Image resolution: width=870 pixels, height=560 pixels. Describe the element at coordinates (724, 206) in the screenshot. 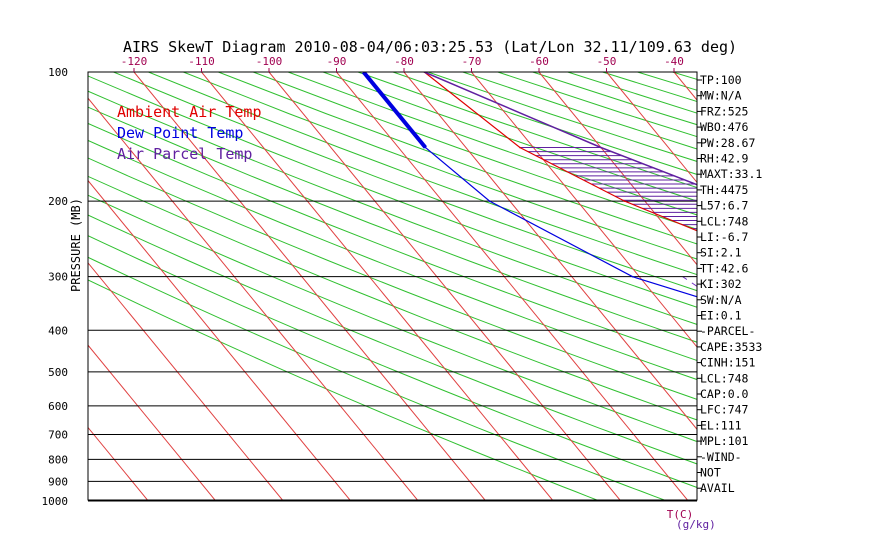

I see `index-label: L57:6.7` at that location.